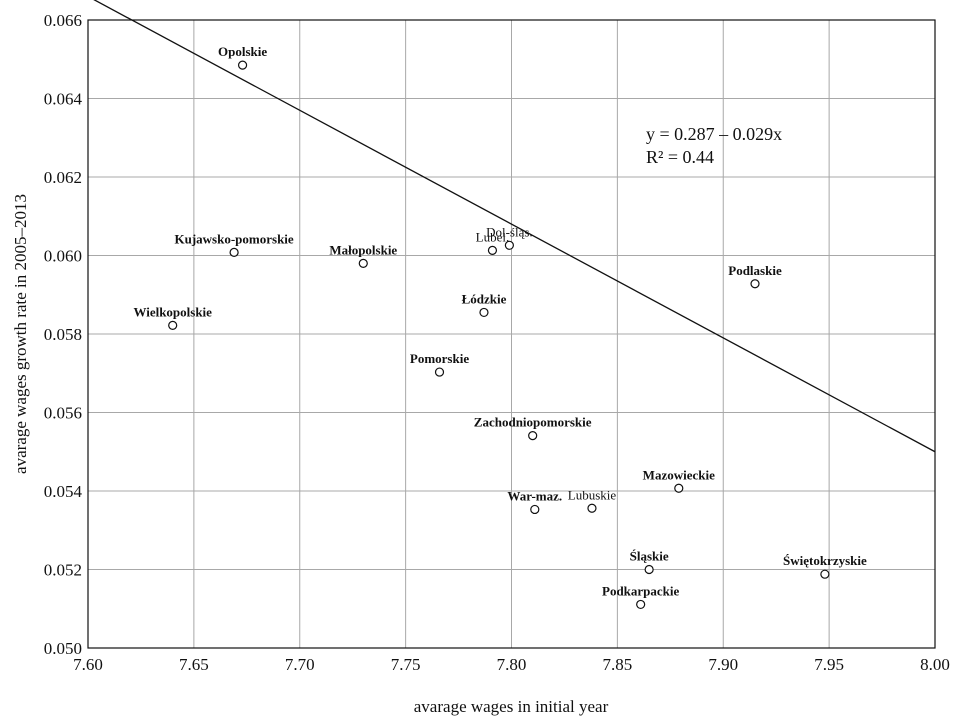  What do you see at coordinates (20, 334) in the screenshot?
I see `y-axis-title: avarage wages growth rate in 2005–2013` at bounding box center [20, 334].